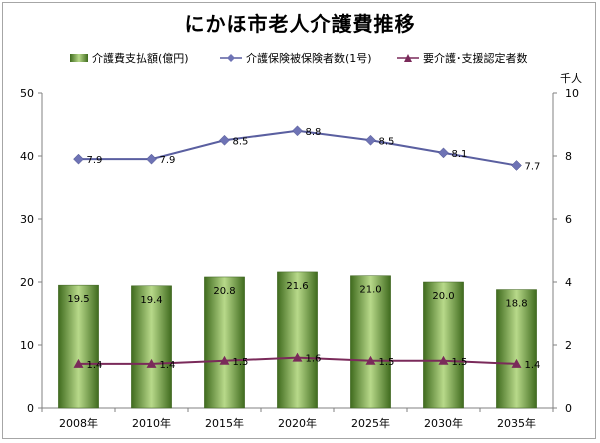 This screenshot has width=600, height=443. Describe the element at coordinates (475, 58) in the screenshot. I see `legend-label-line2: 要介護･支援認定者数` at that location.